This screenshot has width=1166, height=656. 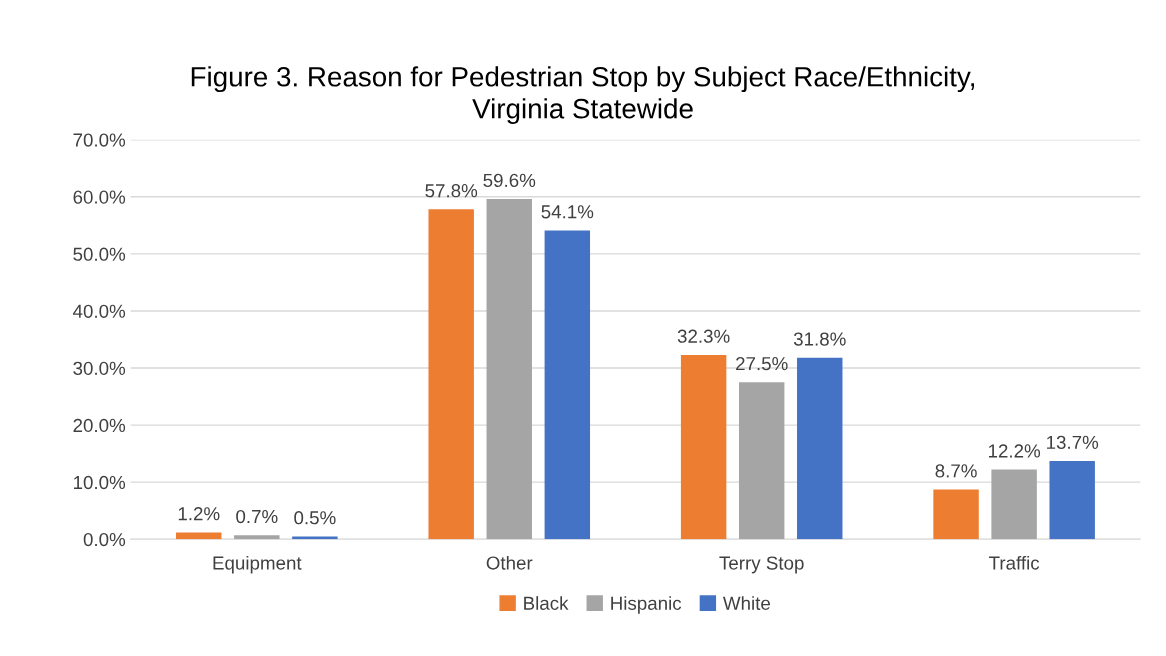 I want to click on data-label: 57.8%, so click(x=451, y=191).